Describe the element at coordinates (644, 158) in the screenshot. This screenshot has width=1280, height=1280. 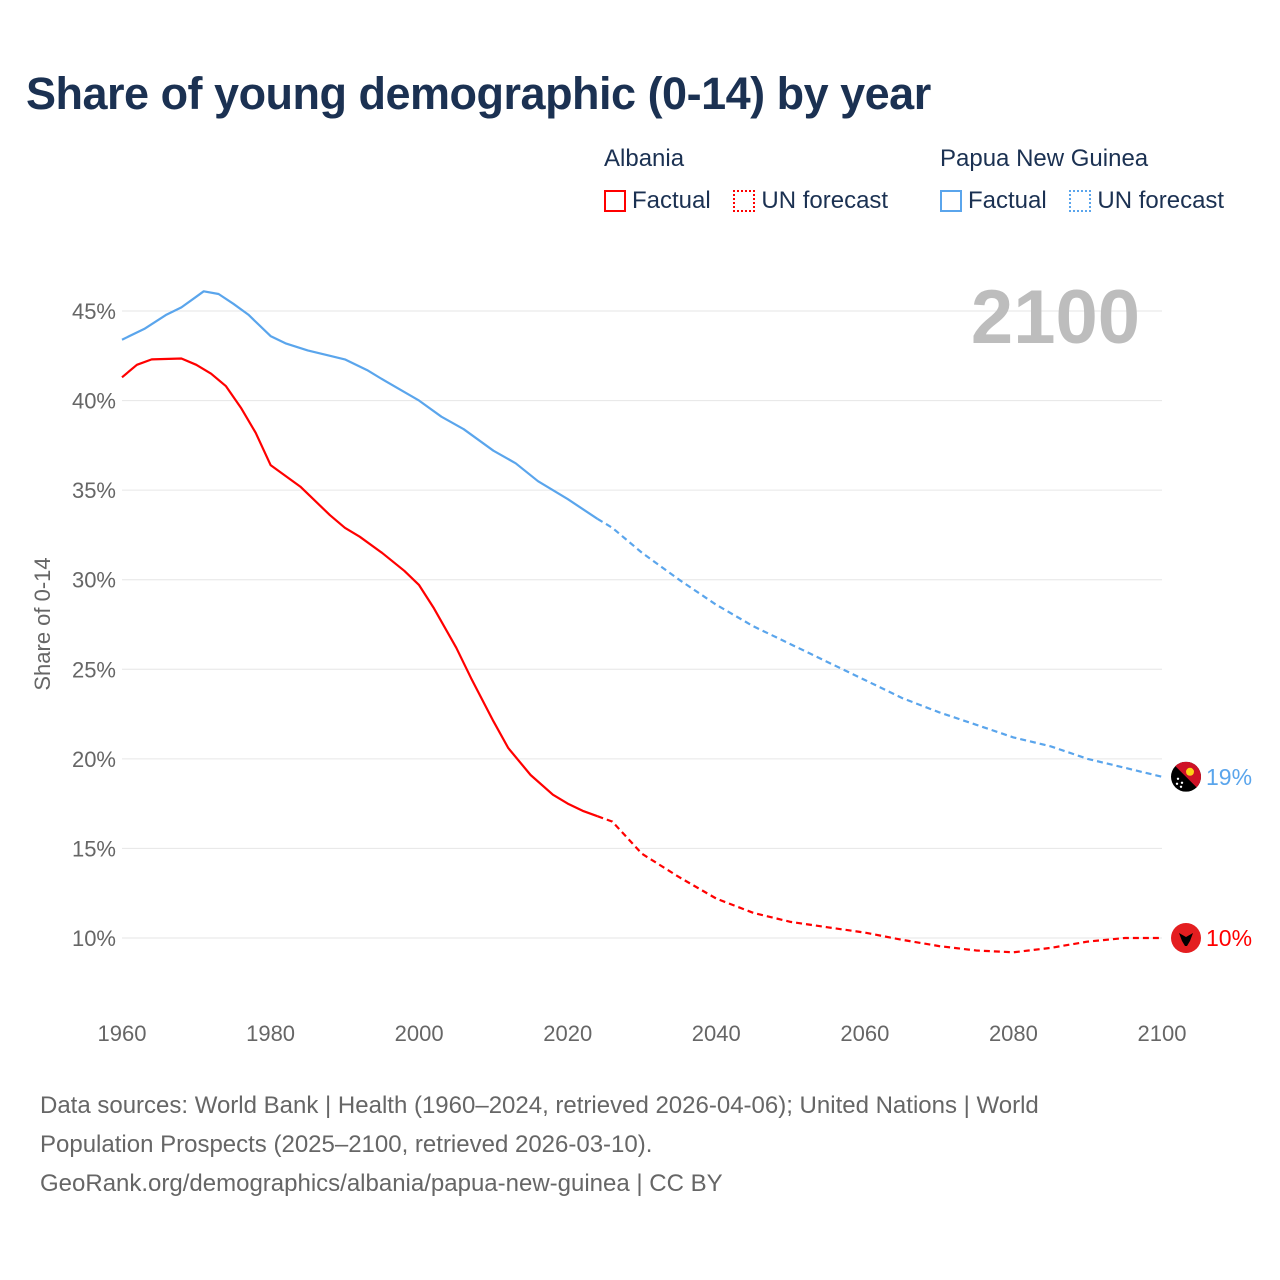
I see `legend-group-name: Albania` at that location.